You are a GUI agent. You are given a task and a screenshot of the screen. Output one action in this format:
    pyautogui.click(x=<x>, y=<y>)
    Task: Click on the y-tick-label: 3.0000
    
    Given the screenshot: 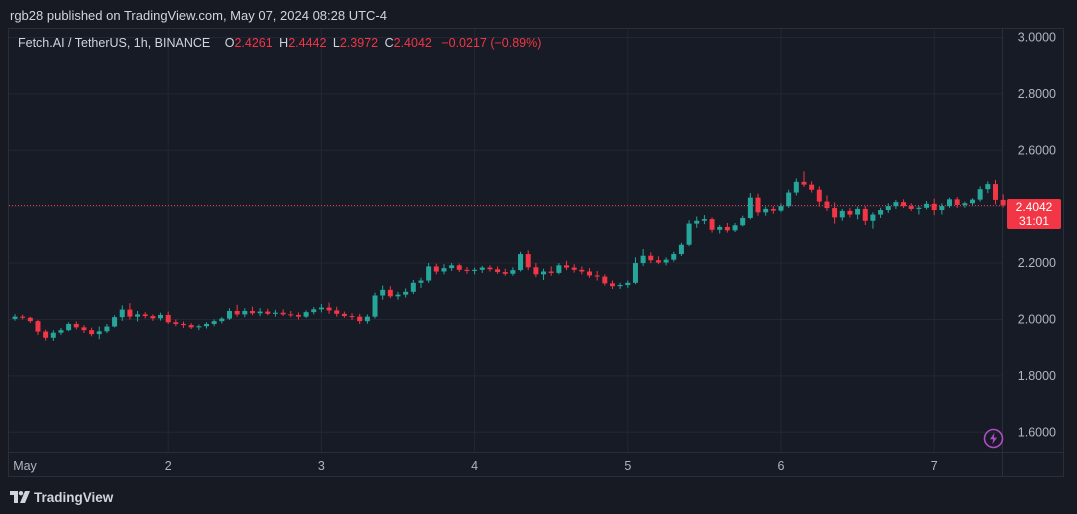 What is the action you would take?
    pyautogui.click(x=1037, y=37)
    